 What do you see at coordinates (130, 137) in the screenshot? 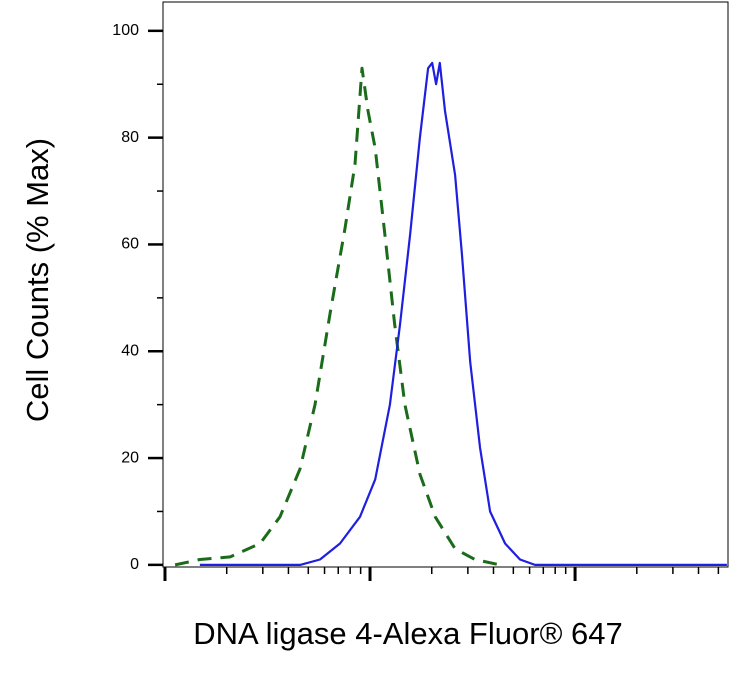
I see `y-tick-label: 80` at bounding box center [130, 137].